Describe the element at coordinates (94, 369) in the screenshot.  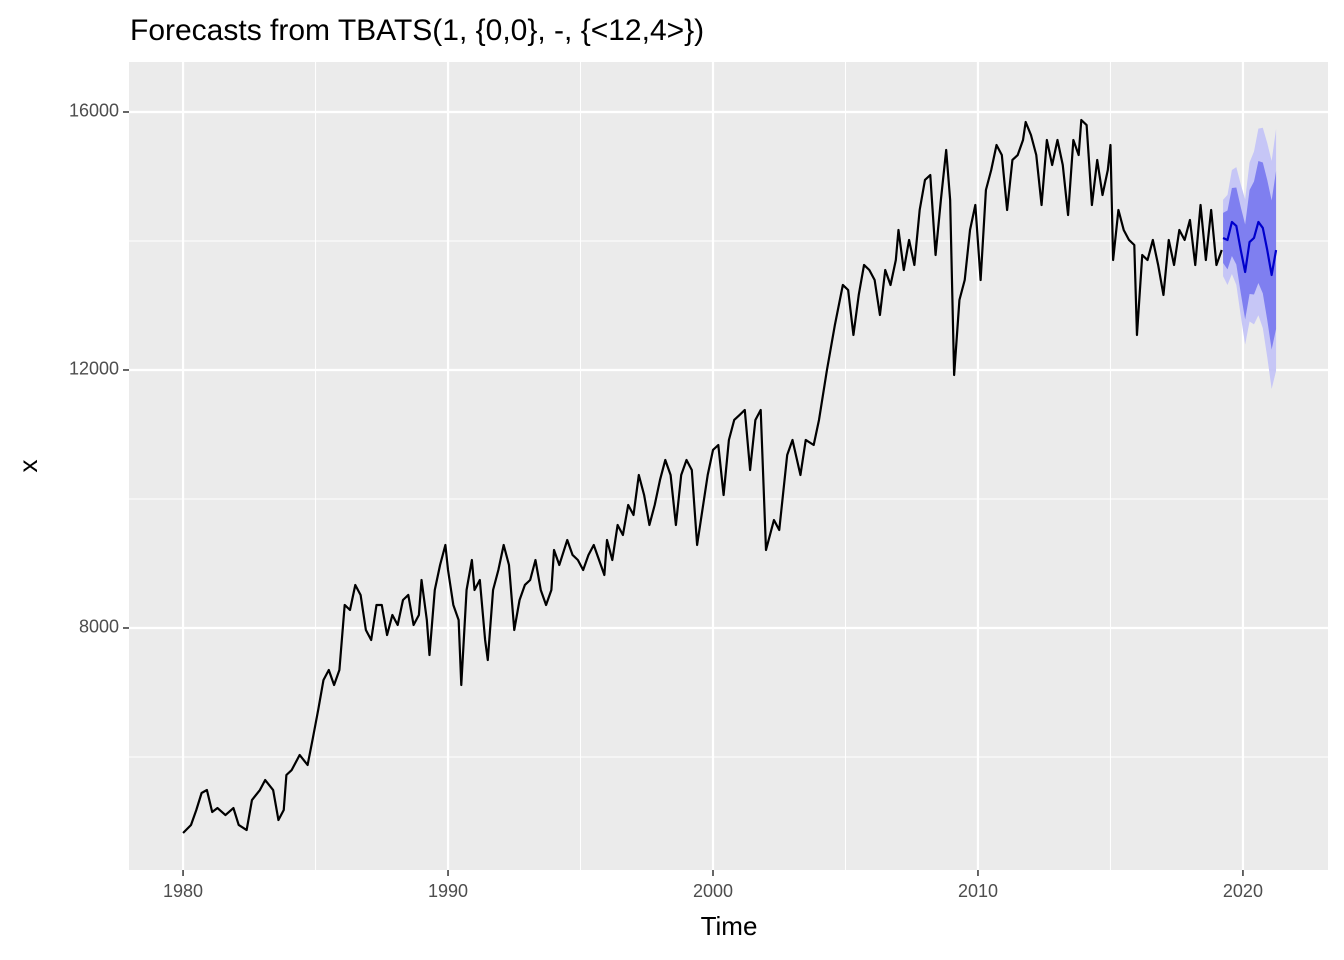
I see `y-tick-label: 12000` at that location.